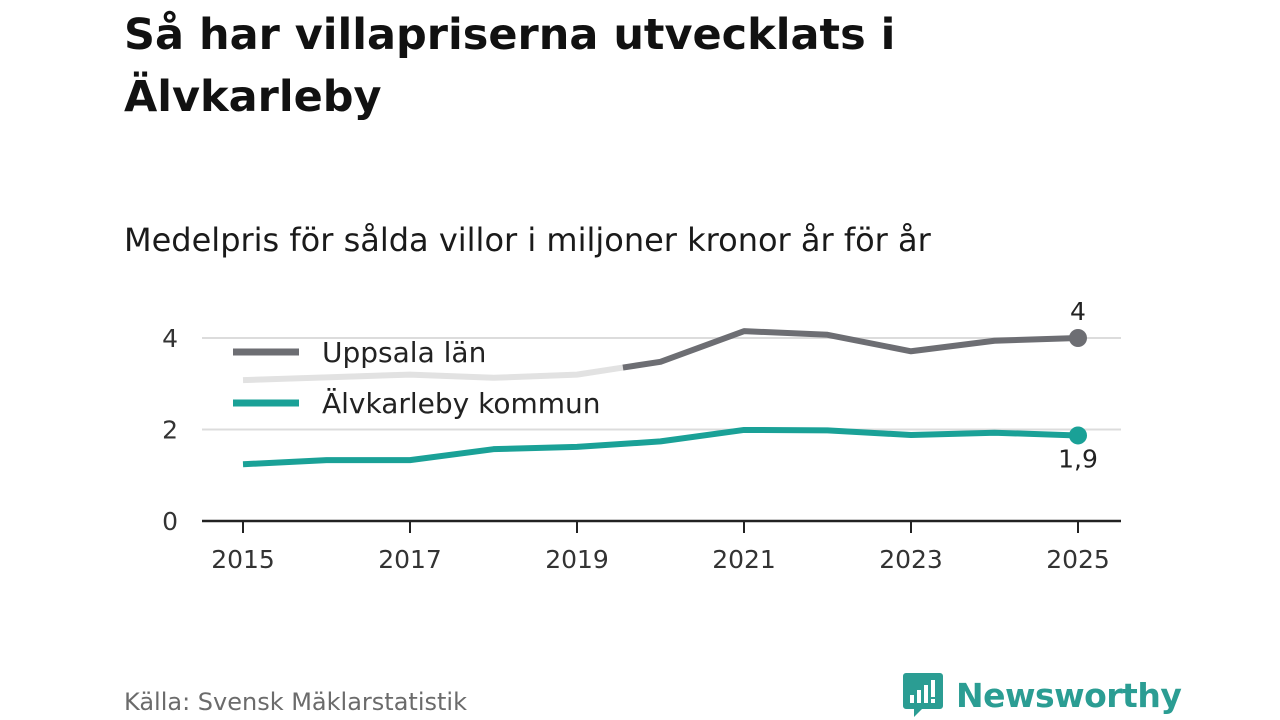 The width and height of the screenshot is (1280, 720). I want to click on legend-label: Uppsala län, so click(404, 352).